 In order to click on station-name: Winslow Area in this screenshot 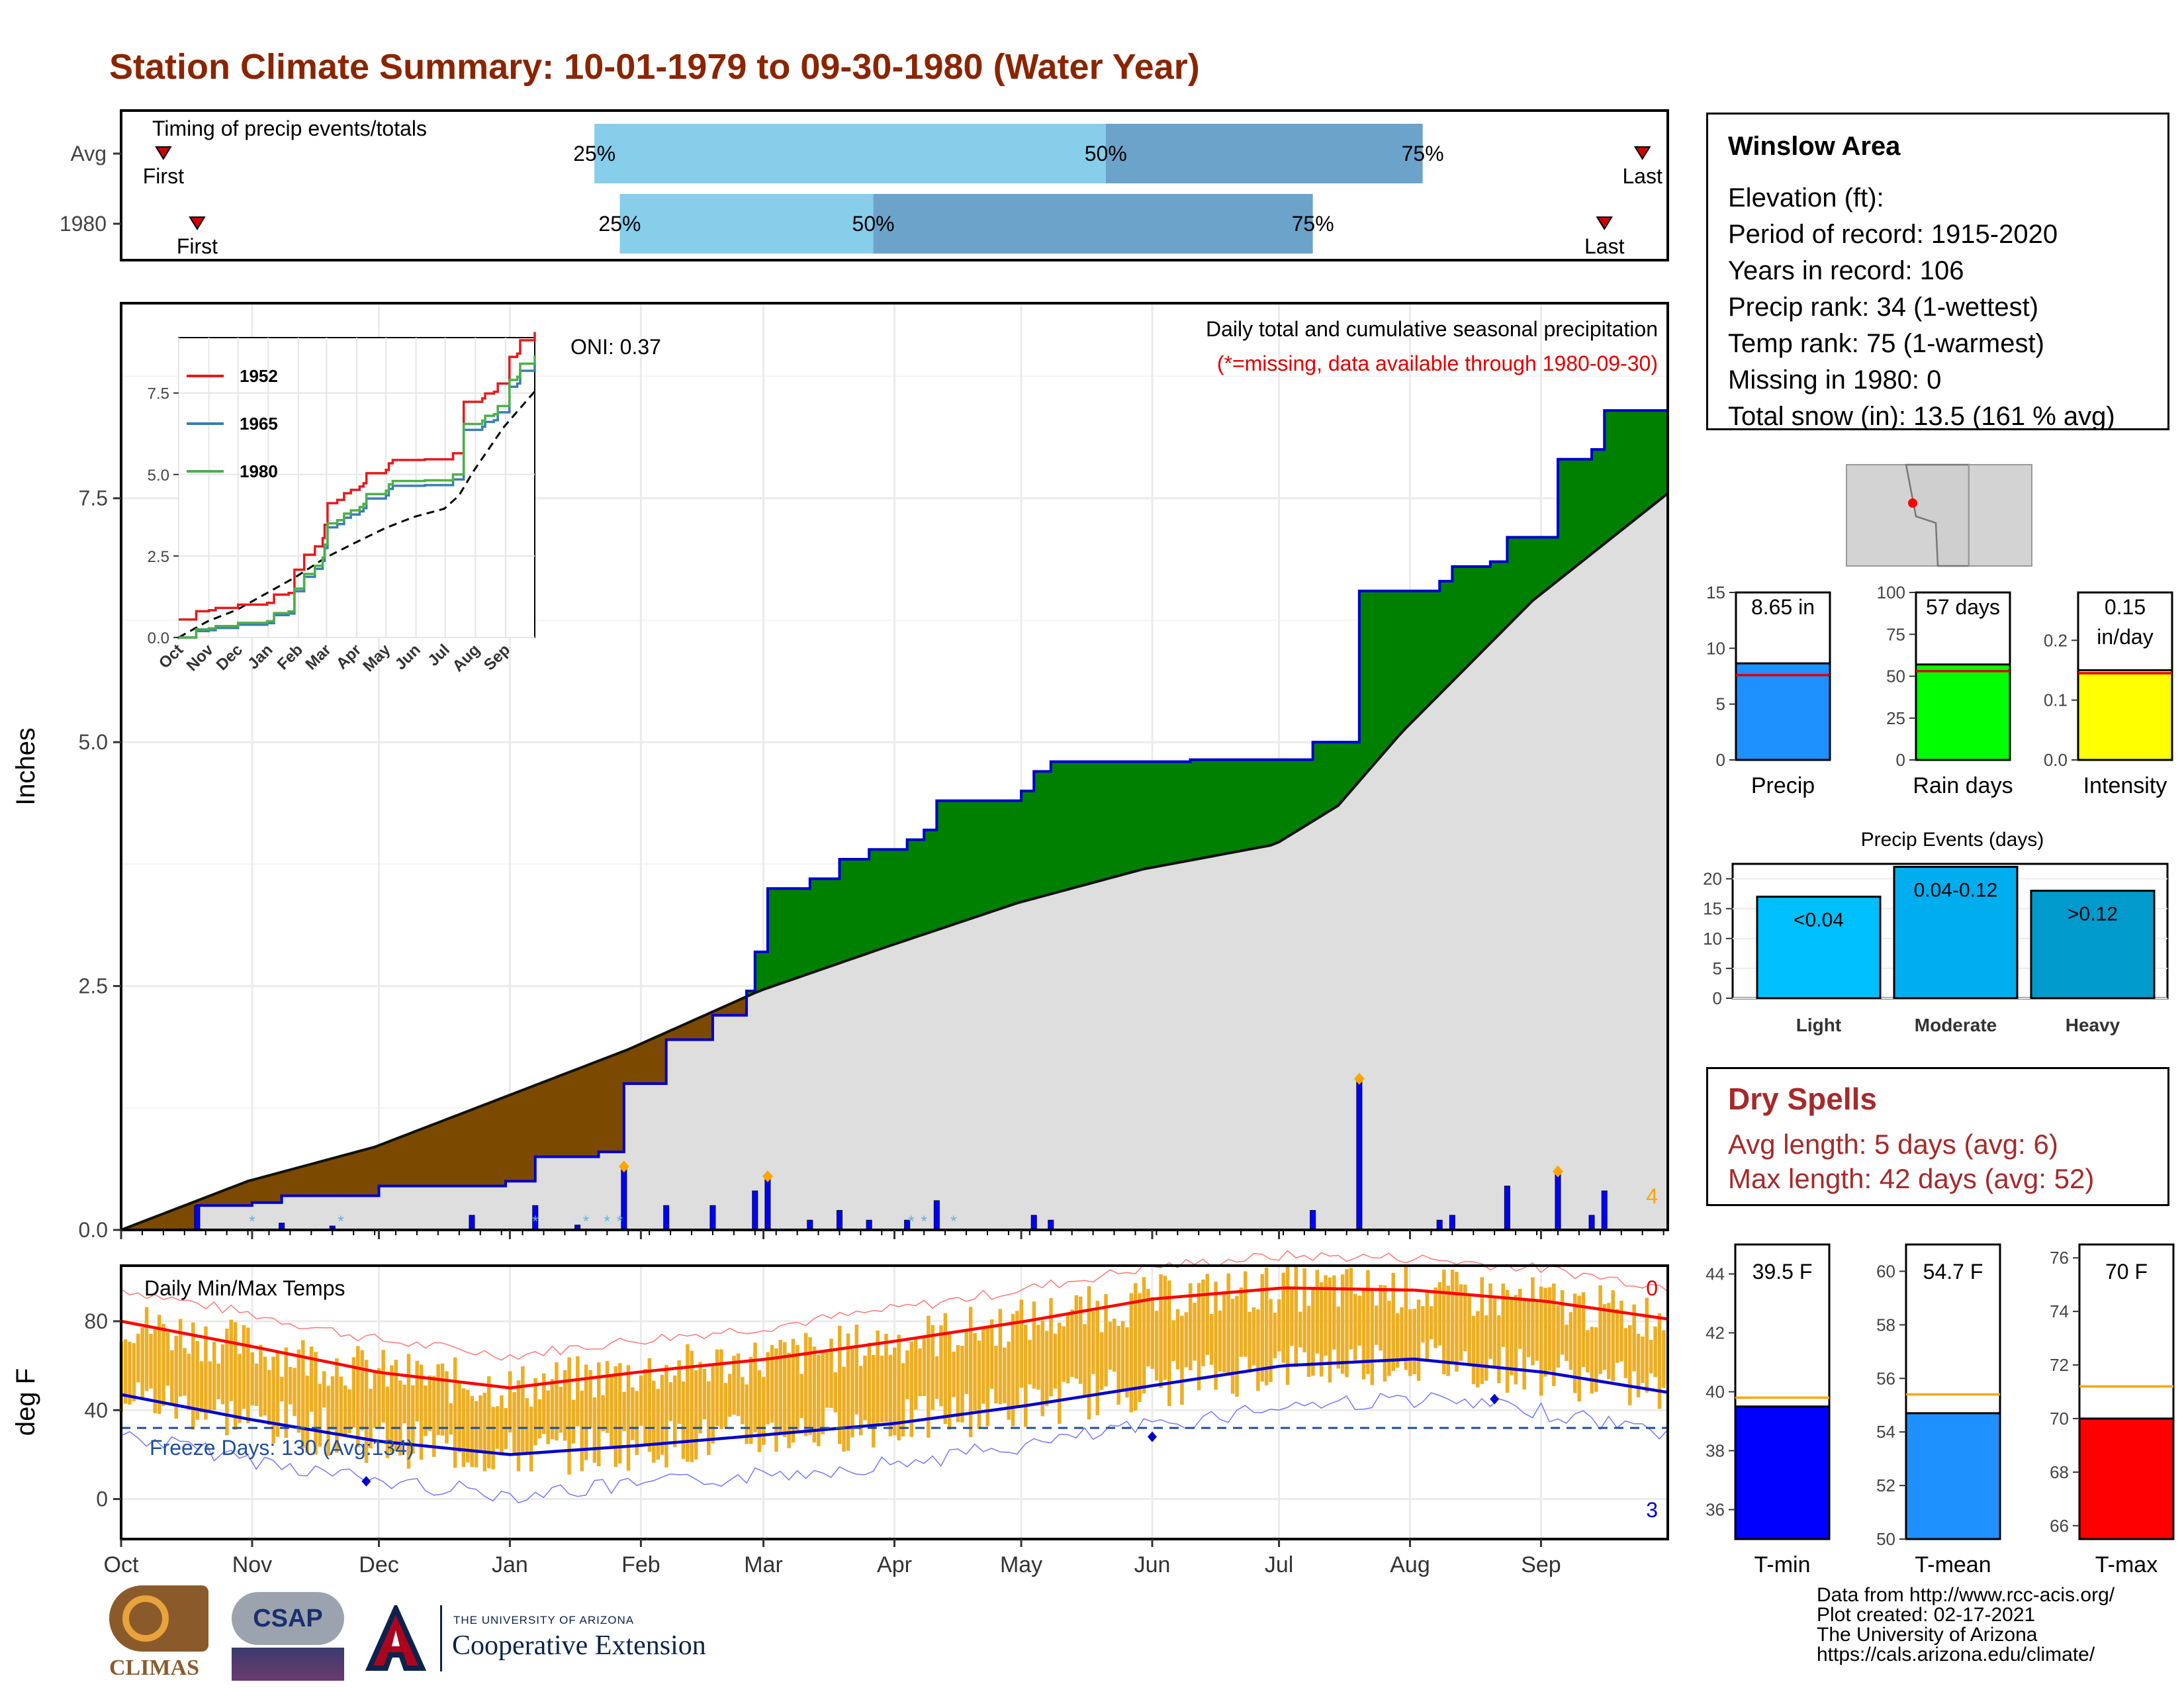, I will do `click(1814, 146)`.